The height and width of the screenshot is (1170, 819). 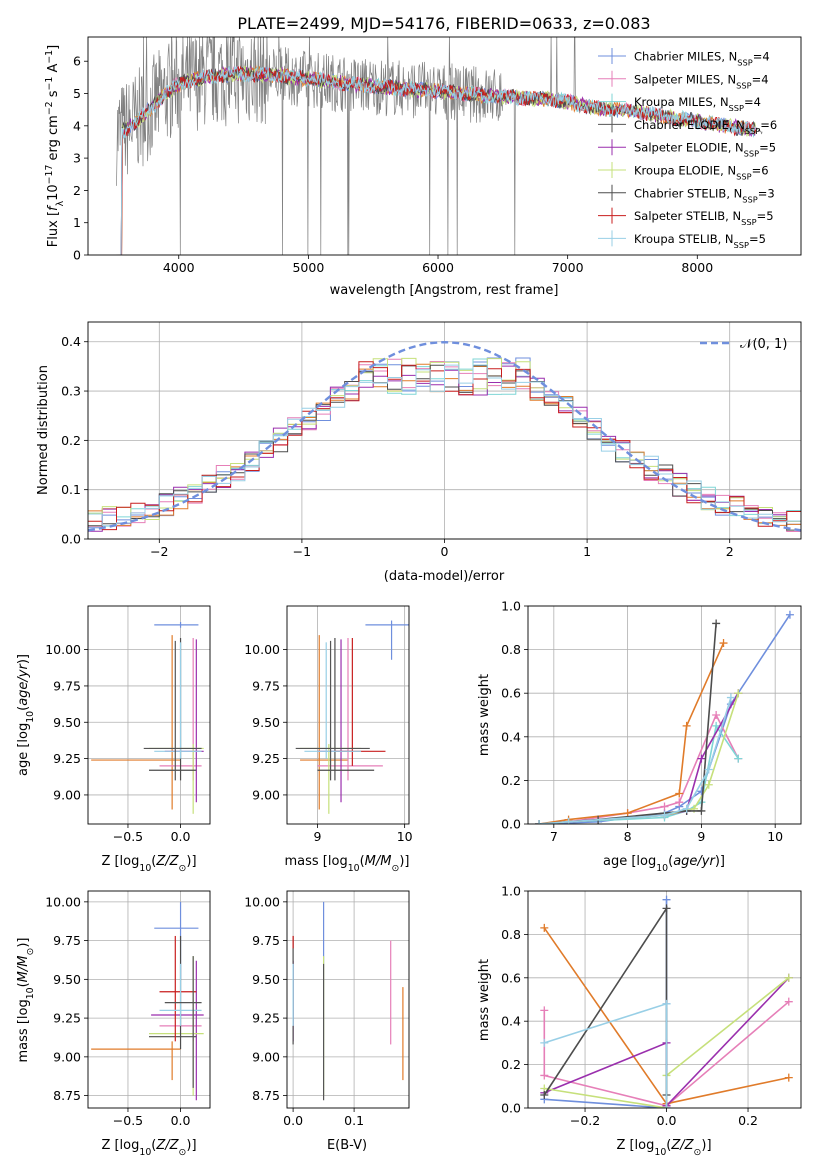 What do you see at coordinates (26, 715) in the screenshot?
I see `y-axis-label: age [log10(age/yr)]` at bounding box center [26, 715].